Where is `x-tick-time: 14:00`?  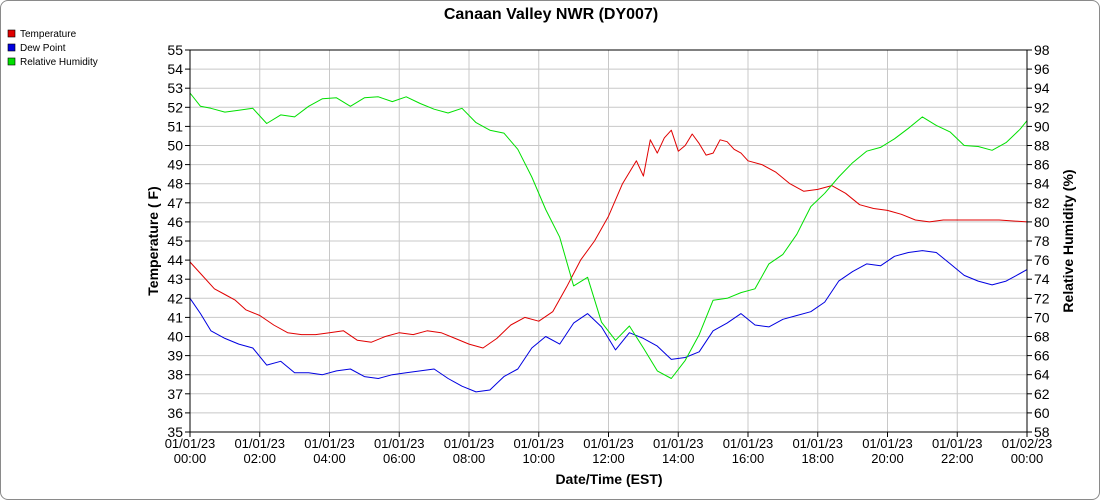
x-tick-time: 14:00 is located at coordinates (678, 458).